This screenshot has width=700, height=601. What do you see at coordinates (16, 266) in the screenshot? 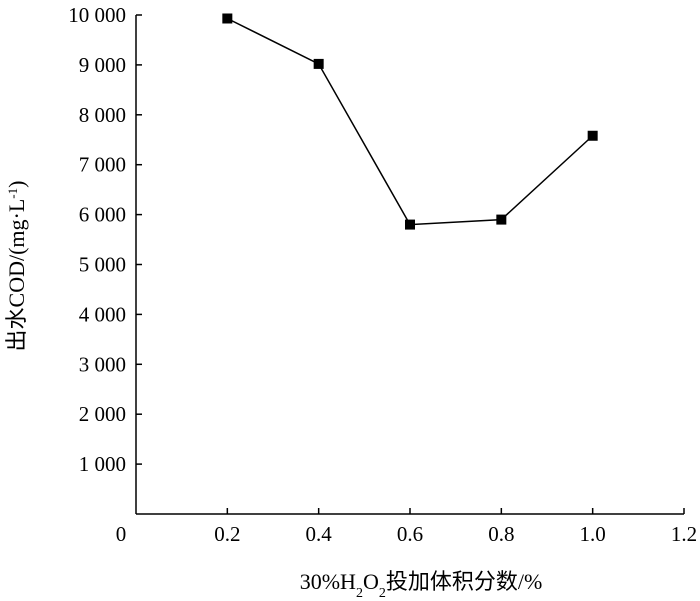
I see `y-axis-title: 出水COD/(mg·L-1)` at bounding box center [16, 266].